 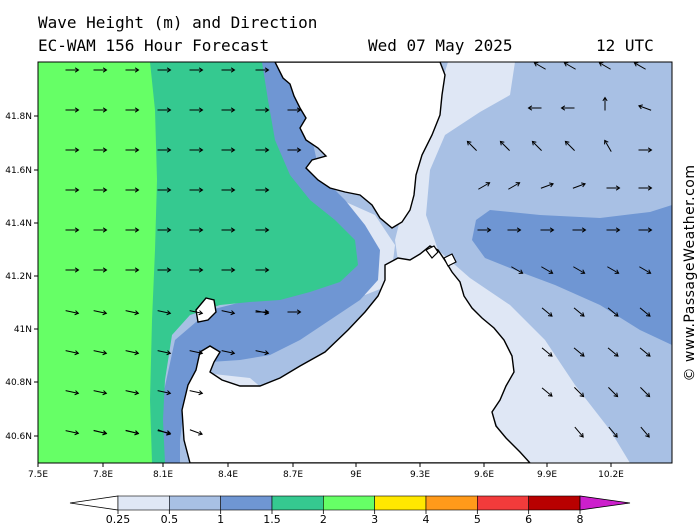 What do you see at coordinates (178, 22) in the screenshot?
I see `map-title: Wave Height (m) and Direction` at bounding box center [178, 22].